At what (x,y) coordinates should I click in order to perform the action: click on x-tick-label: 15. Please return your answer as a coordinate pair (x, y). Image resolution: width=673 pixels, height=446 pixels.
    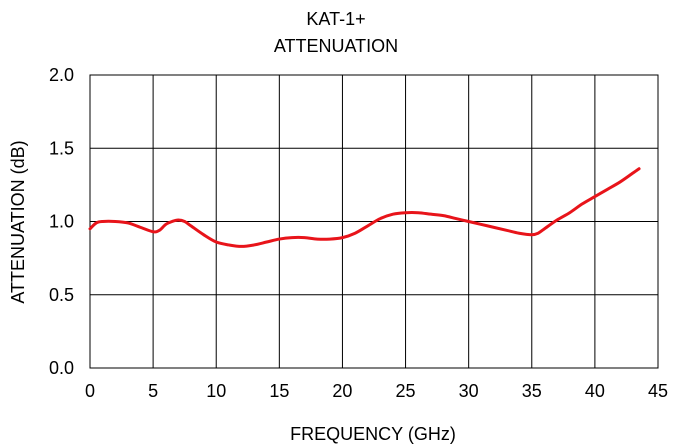
    Looking at the image, I should click on (279, 391).